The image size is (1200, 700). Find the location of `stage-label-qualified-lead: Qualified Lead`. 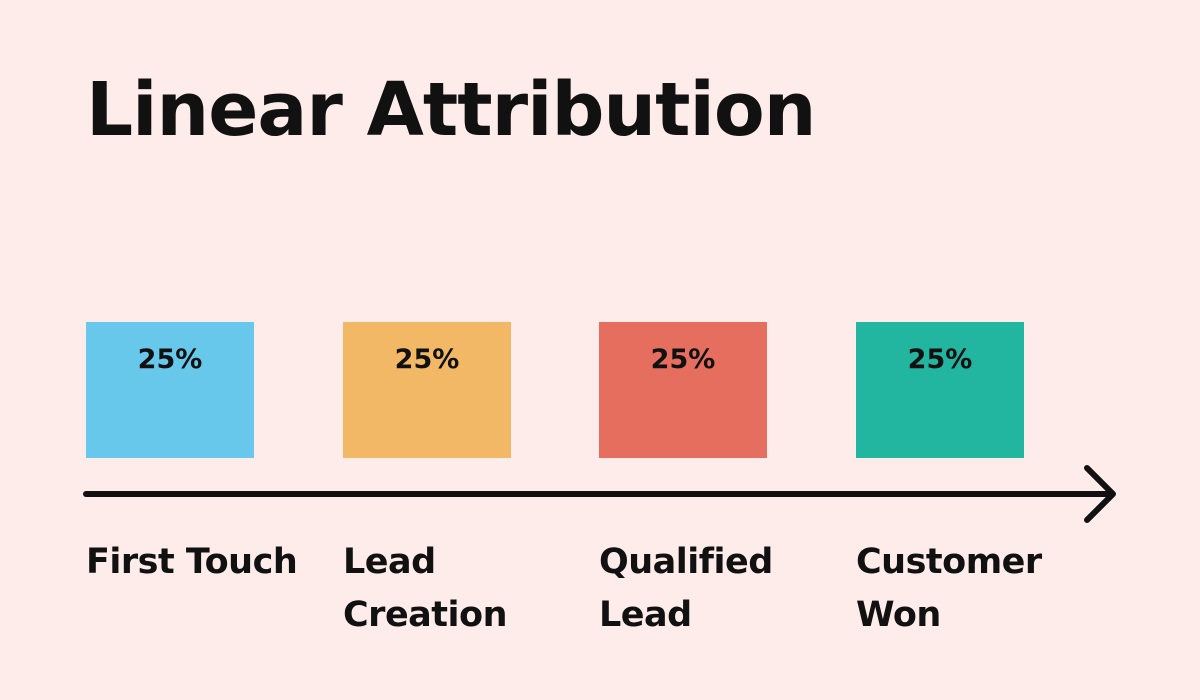

stage-label-qualified-lead: Qualified Lead is located at coordinates (686, 588).